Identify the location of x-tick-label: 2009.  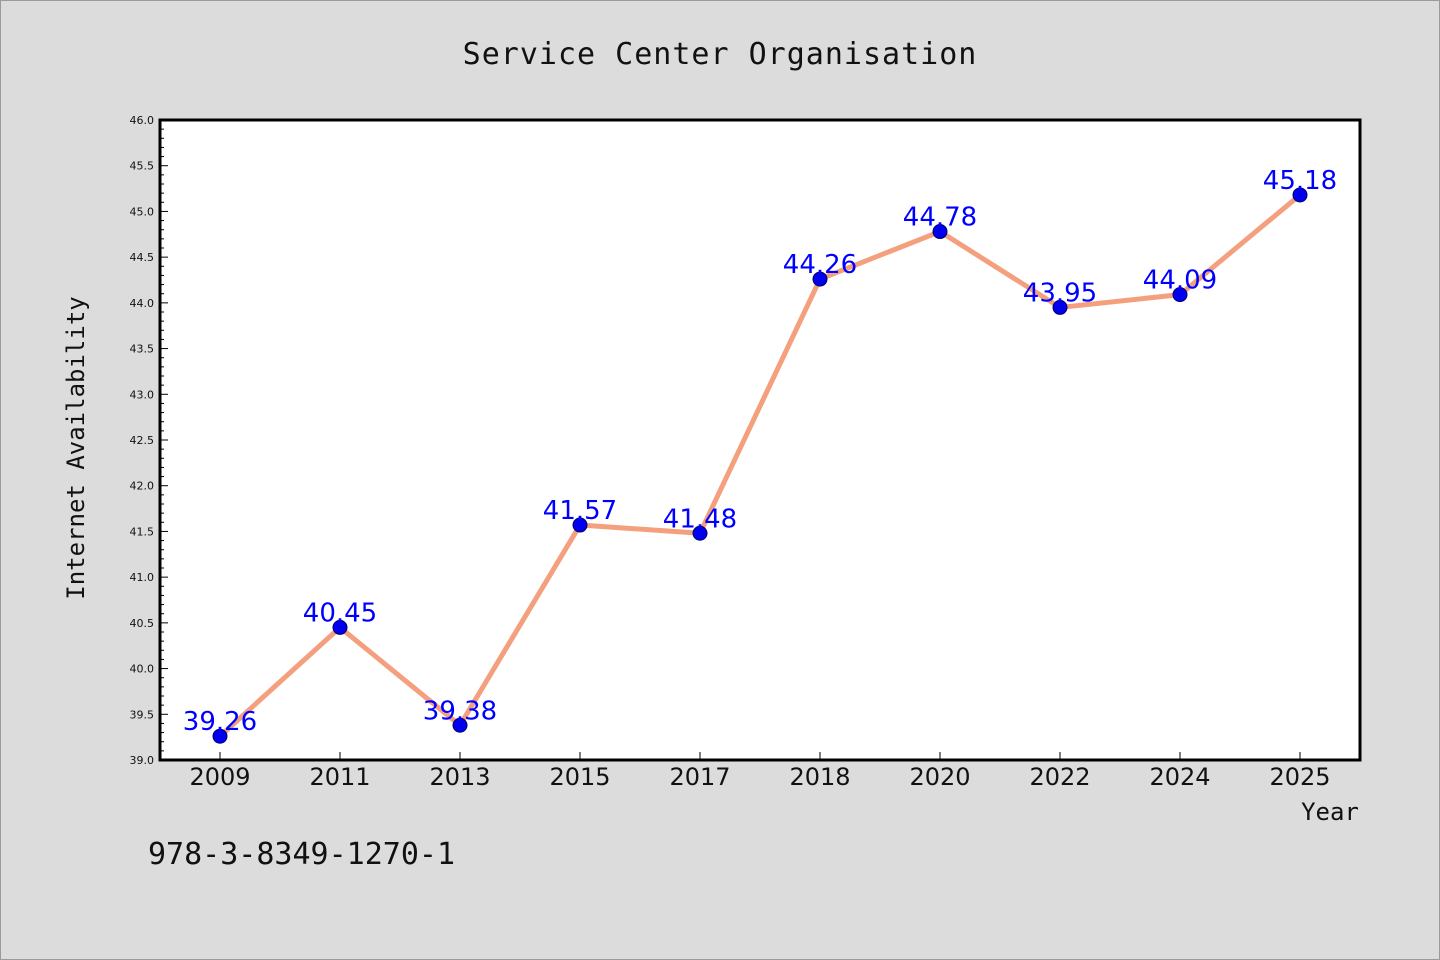
(219, 777).